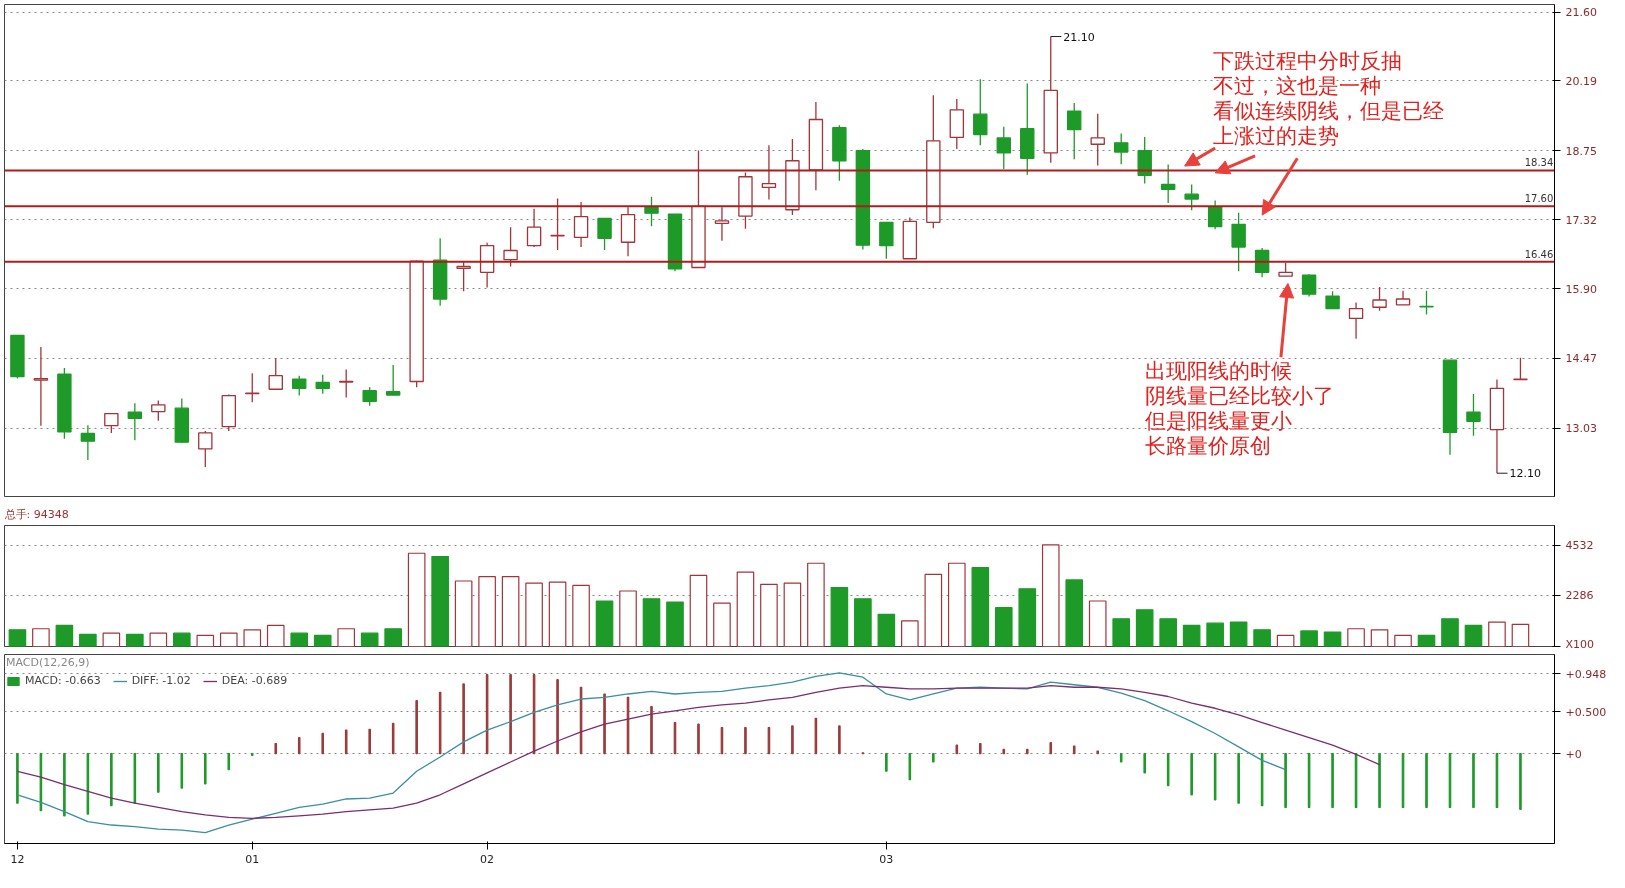  I want to click on y-tick-label: 20.19, so click(1581, 81).